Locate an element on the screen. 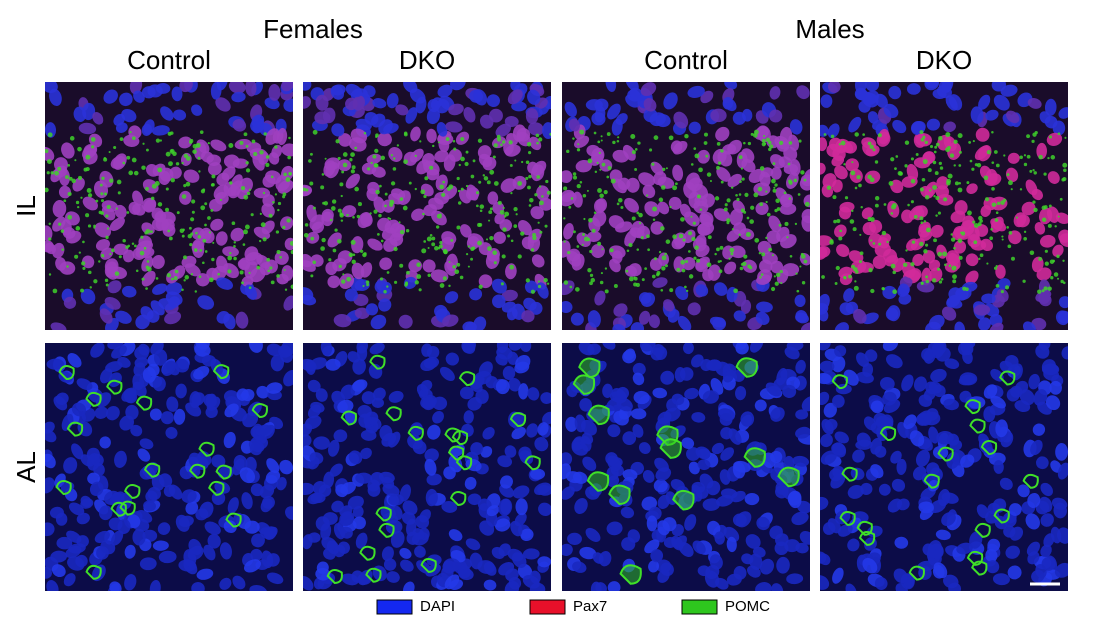 The image size is (1100, 634). column-label: DKO is located at coordinates (944, 60).